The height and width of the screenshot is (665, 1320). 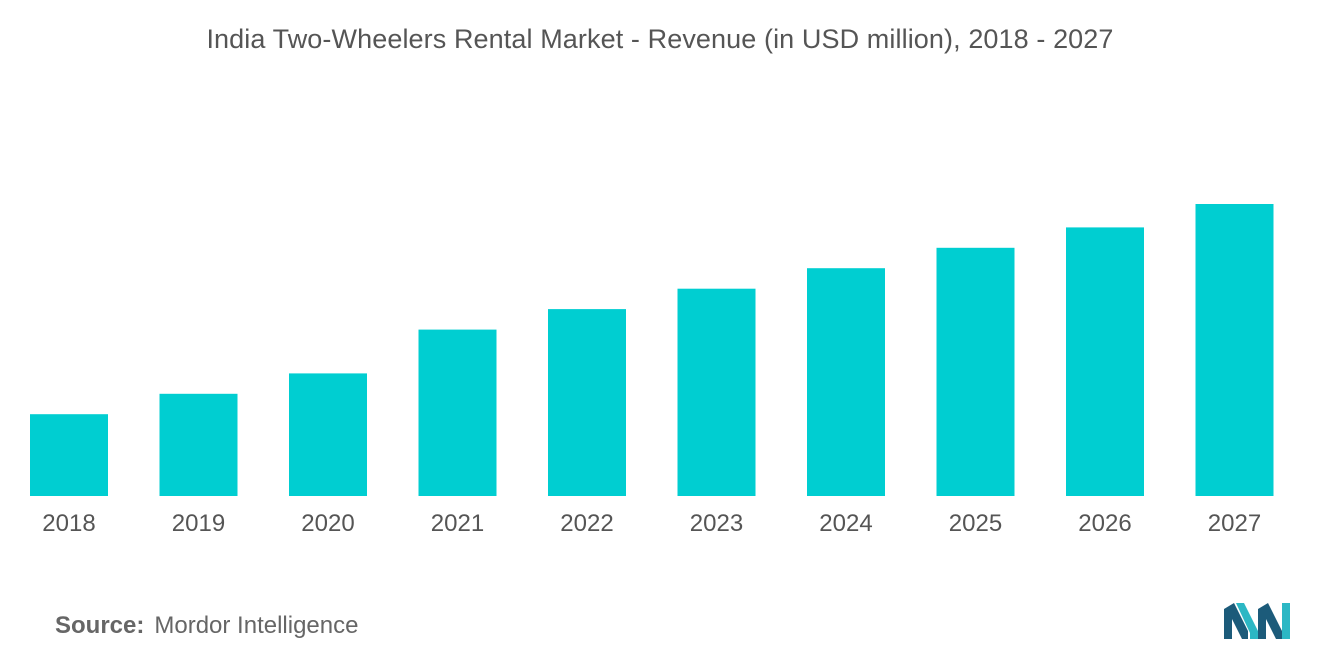 What do you see at coordinates (69, 455) in the screenshot?
I see `bar-2018` at bounding box center [69, 455].